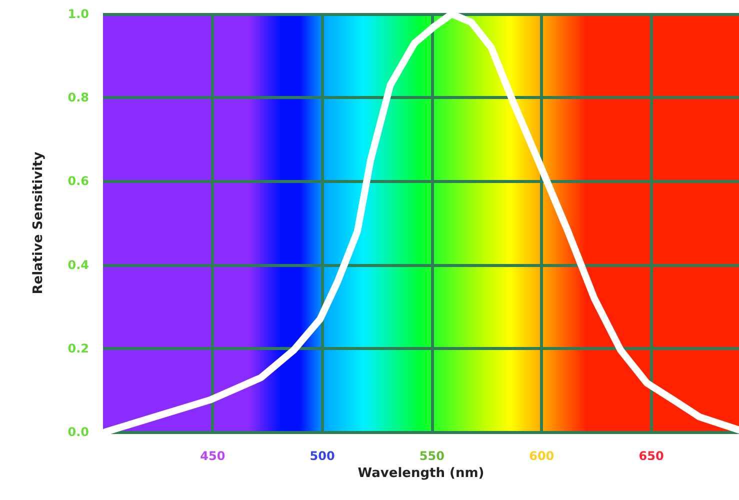 Image resolution: width=739 pixels, height=500 pixels. I want to click on x-tick-label: 650, so click(651, 456).